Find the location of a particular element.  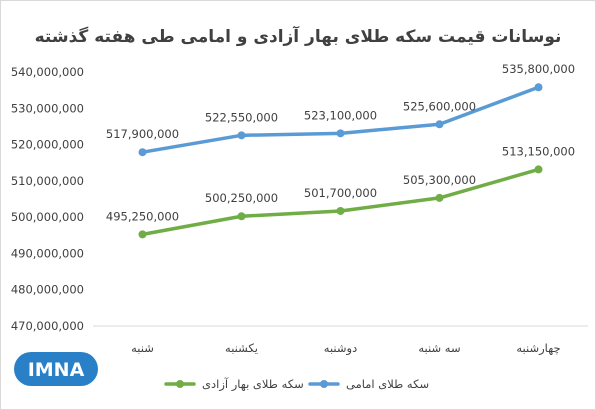

data-label: 505,300,000 is located at coordinates (439, 180).